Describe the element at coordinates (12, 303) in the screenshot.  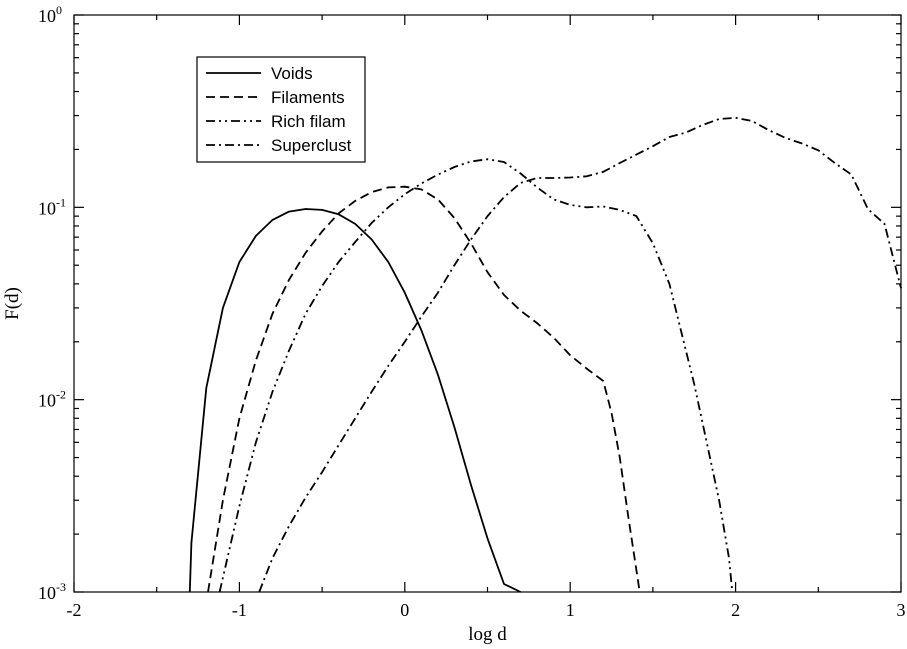
I see `y-axis-label: F(d)` at that location.